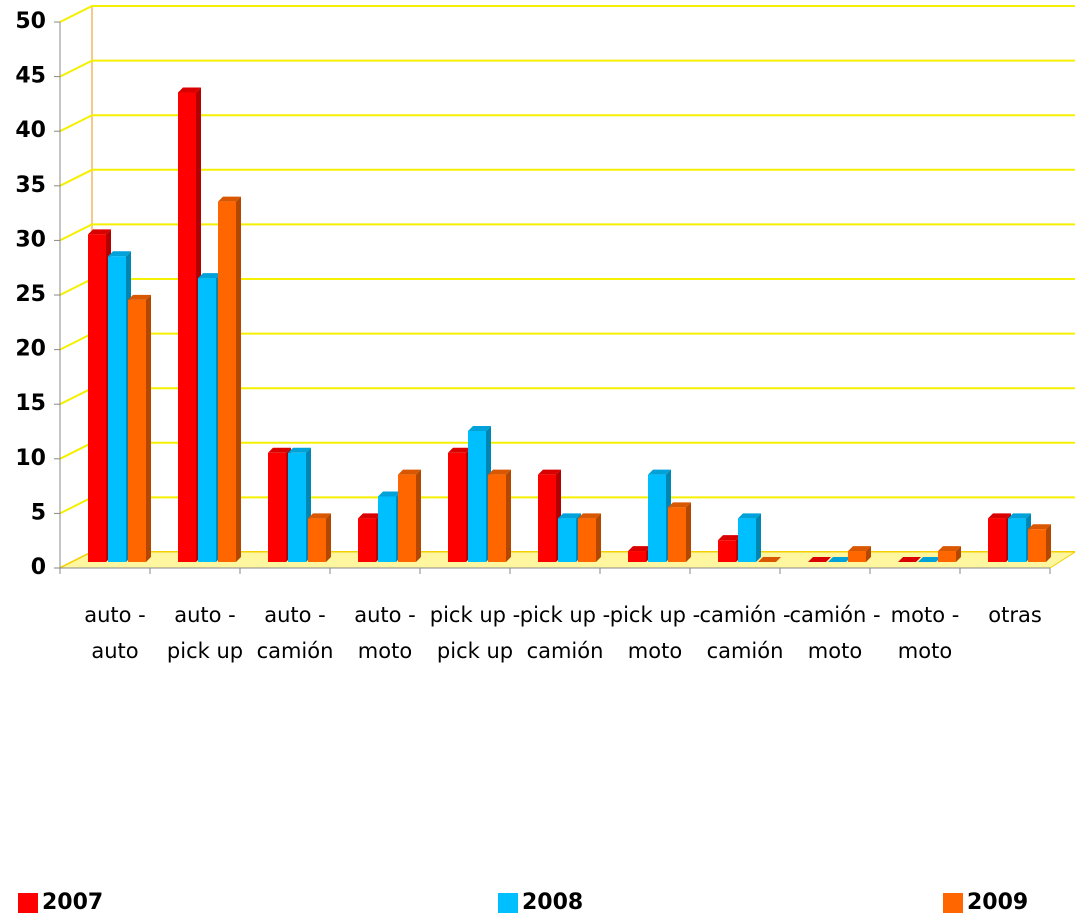  Describe the element at coordinates (835, 633) in the screenshot. I see `x-tick-label: camión - moto` at that location.